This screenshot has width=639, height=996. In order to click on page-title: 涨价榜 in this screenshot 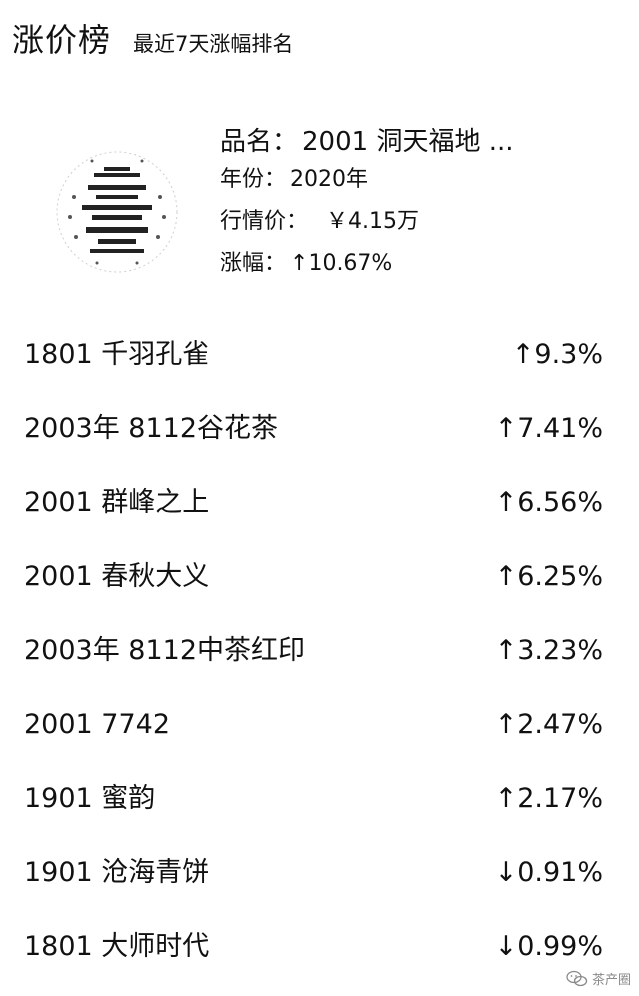, I will do `click(62, 40)`.